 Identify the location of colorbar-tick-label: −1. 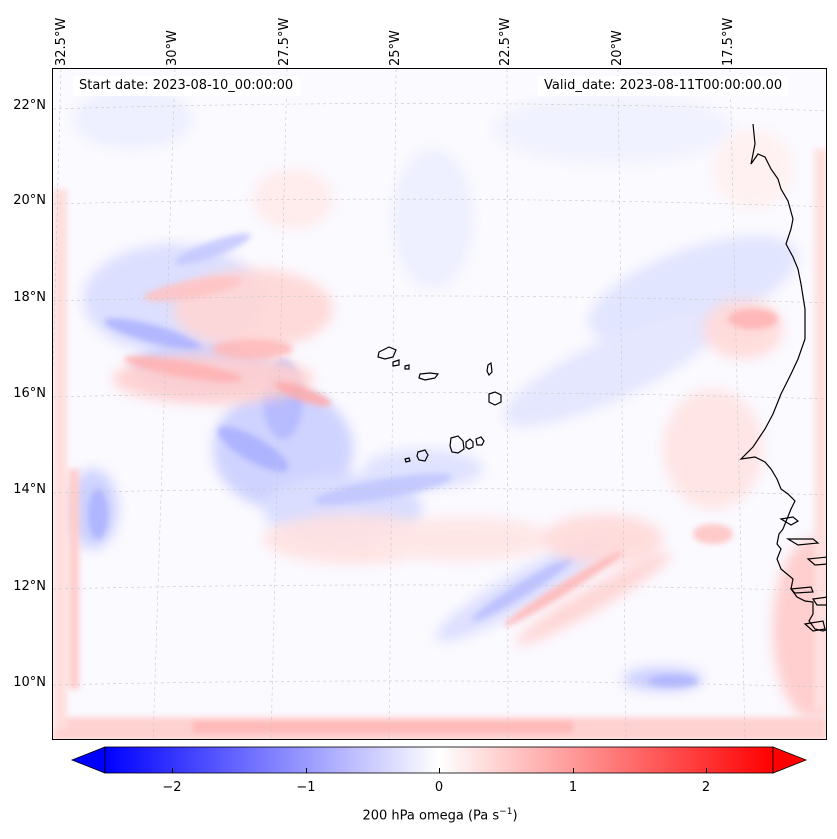
(306, 787).